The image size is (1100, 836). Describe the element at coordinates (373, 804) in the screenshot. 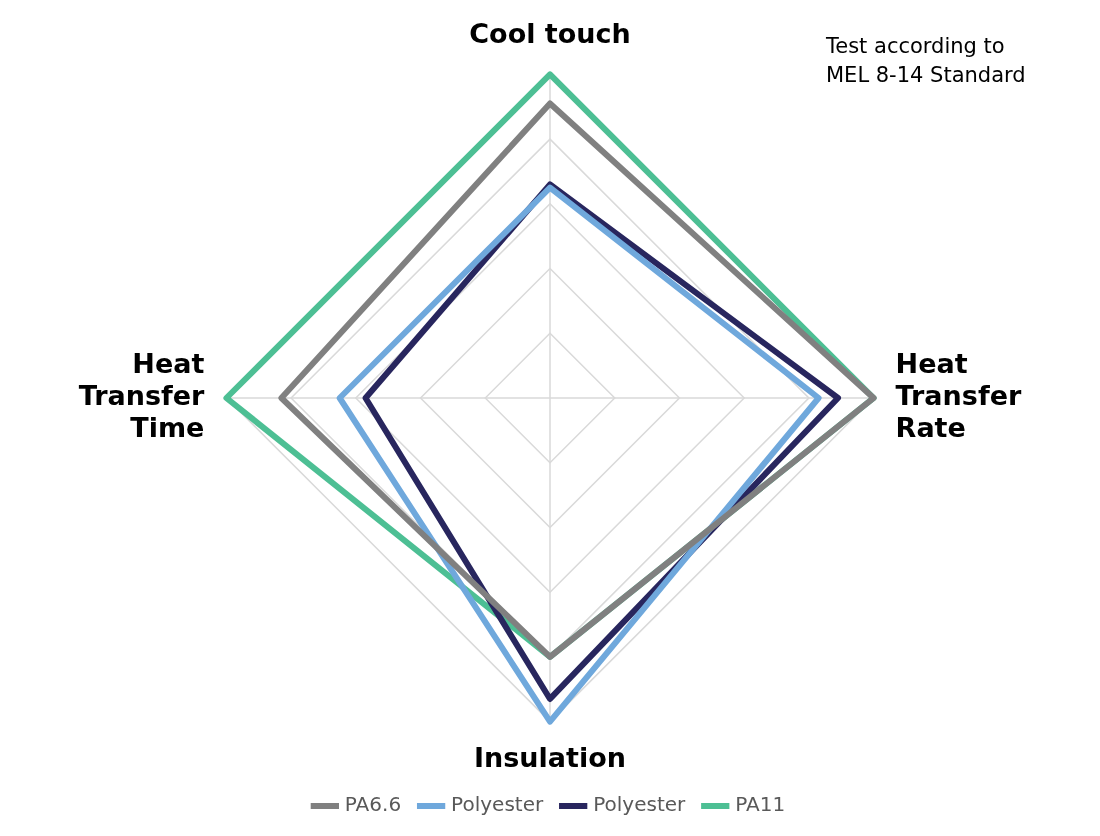

I see `legend-label: PA6.6` at that location.